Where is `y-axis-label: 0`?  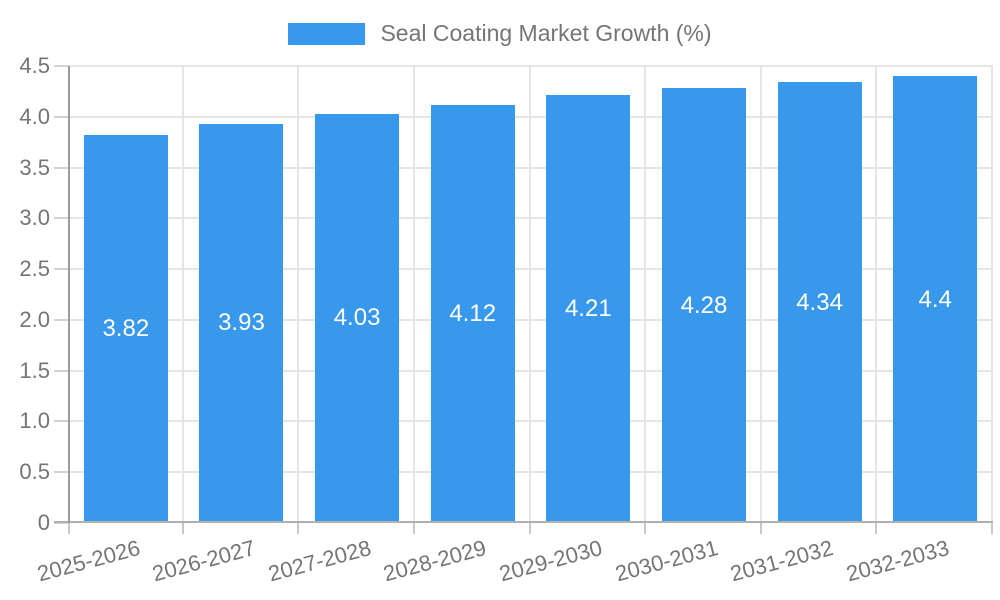 y-axis-label: 0 is located at coordinates (43, 522).